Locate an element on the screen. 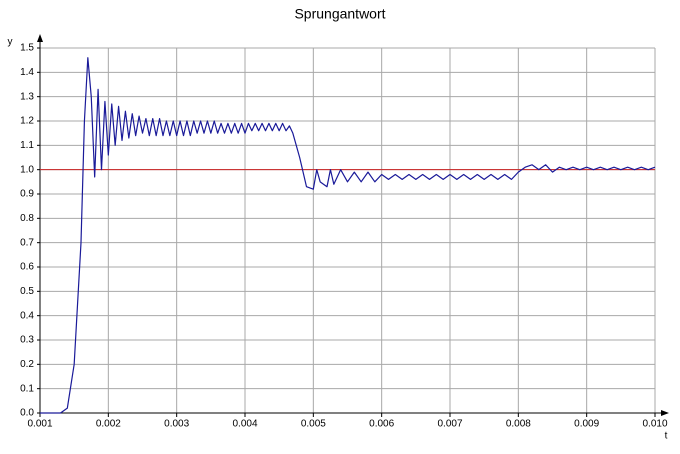  x-tick-label: 0.010 is located at coordinates (654, 424).